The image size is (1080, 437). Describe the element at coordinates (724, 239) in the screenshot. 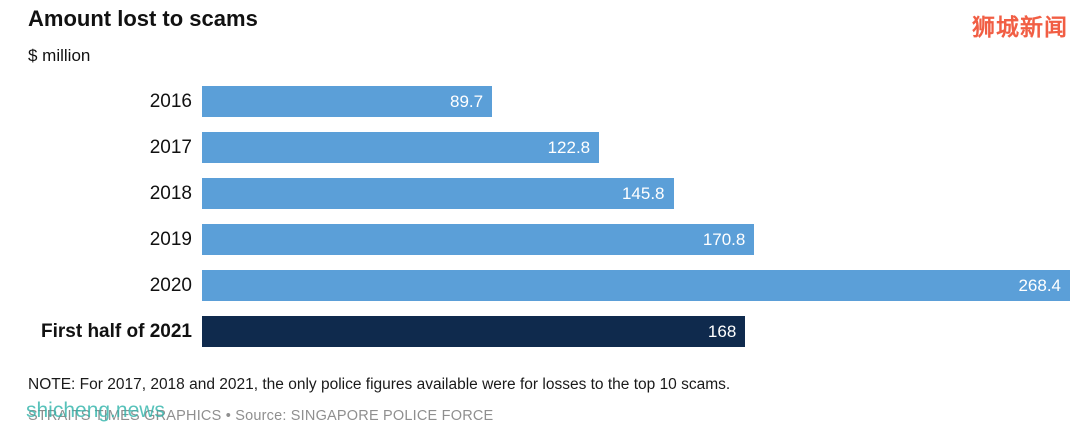

I see `value-label: 170.8` at that location.